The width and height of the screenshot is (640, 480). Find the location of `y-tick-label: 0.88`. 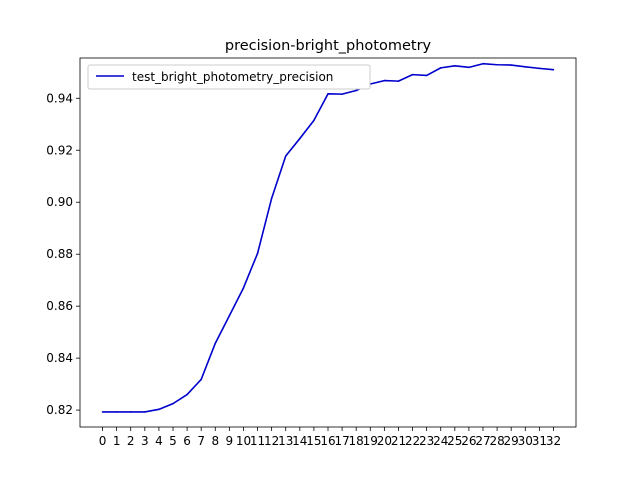

y-tick-label: 0.88 is located at coordinates (59, 254).